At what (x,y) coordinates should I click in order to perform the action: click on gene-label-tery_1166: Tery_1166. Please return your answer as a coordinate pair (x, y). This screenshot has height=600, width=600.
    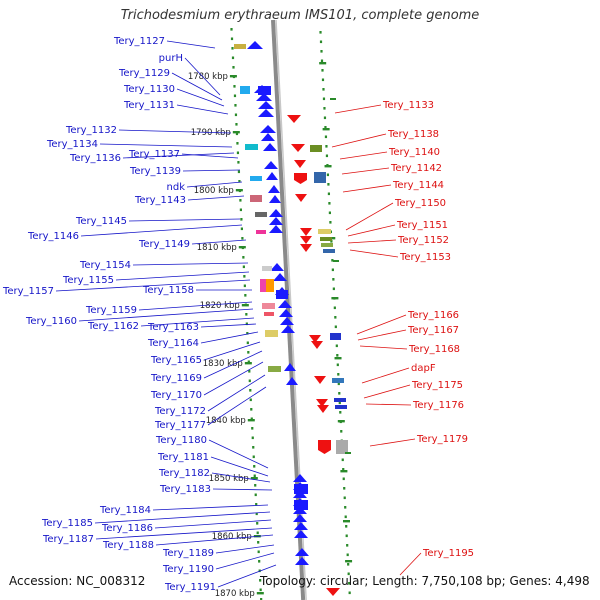
    Looking at the image, I should click on (433, 315).